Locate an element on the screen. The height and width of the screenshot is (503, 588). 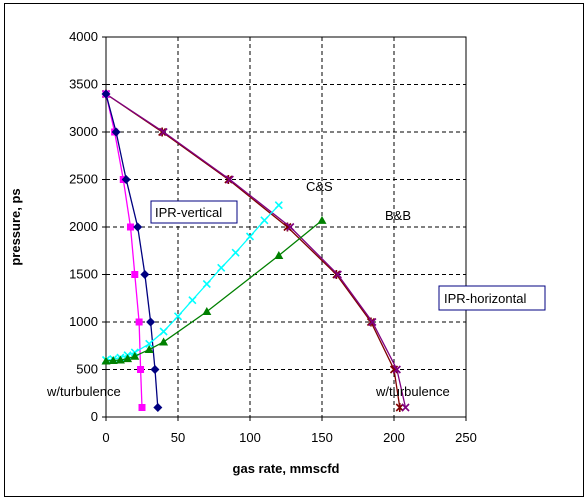
y-tick-label: 3500 is located at coordinates (83, 84).